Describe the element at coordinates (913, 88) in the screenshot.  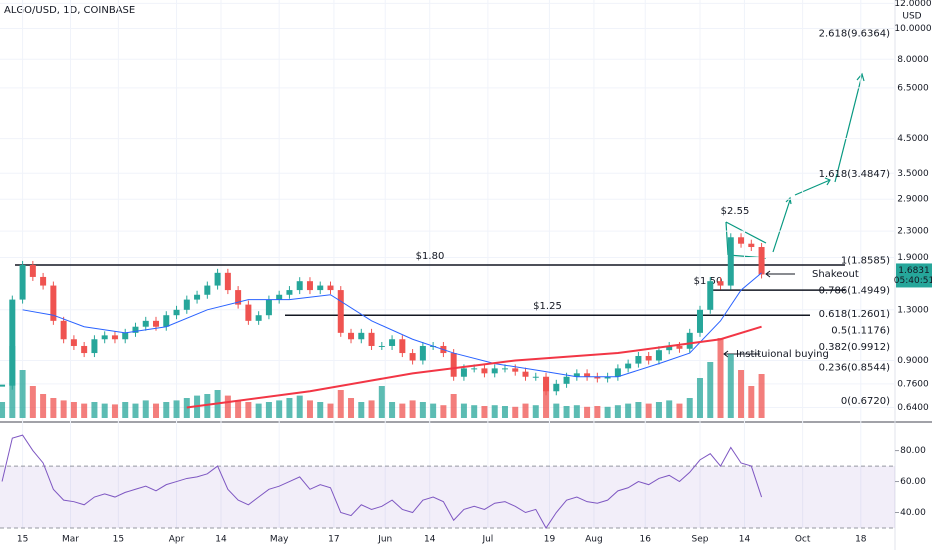
I see `y-tick-label: 6.5000` at that location.